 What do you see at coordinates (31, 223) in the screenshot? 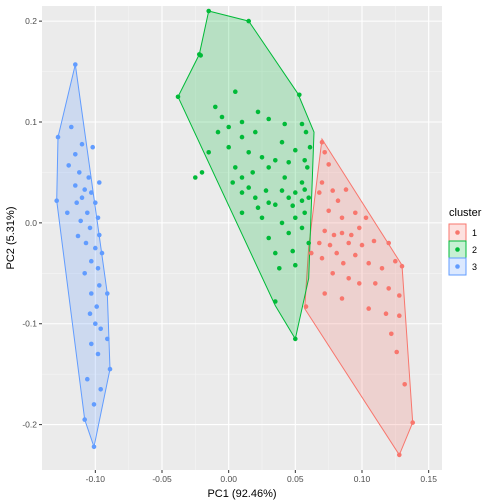
I see `y-tick-label: 0.0` at bounding box center [31, 223].